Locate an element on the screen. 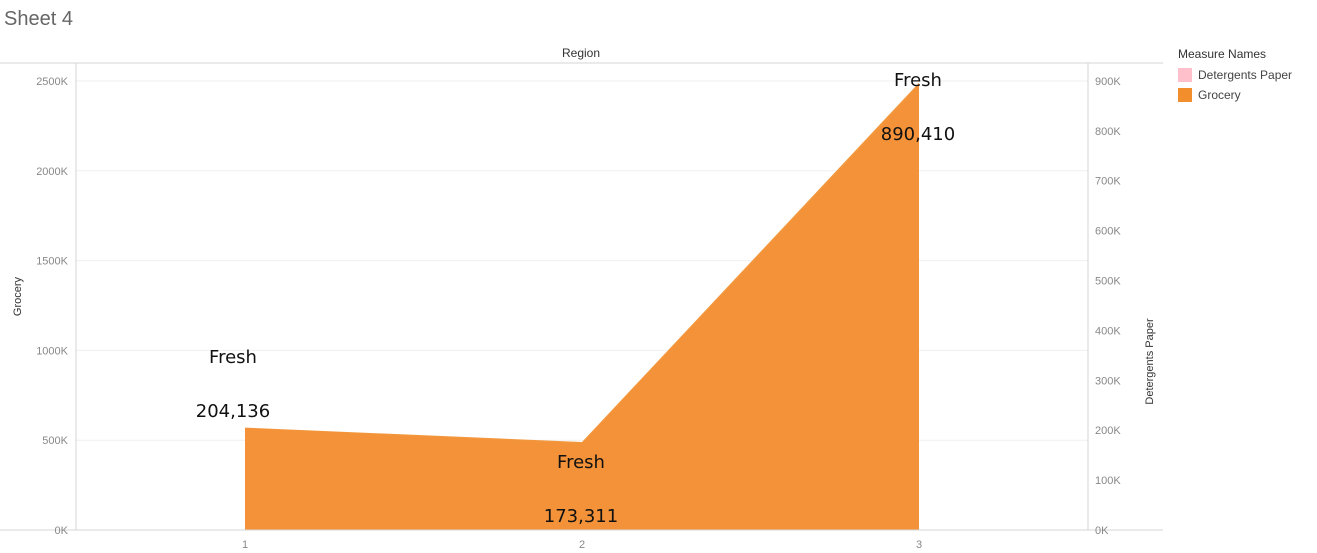 Image resolution: width=1317 pixels, height=553 pixels. y-right-tick-label: 400K is located at coordinates (1108, 331).